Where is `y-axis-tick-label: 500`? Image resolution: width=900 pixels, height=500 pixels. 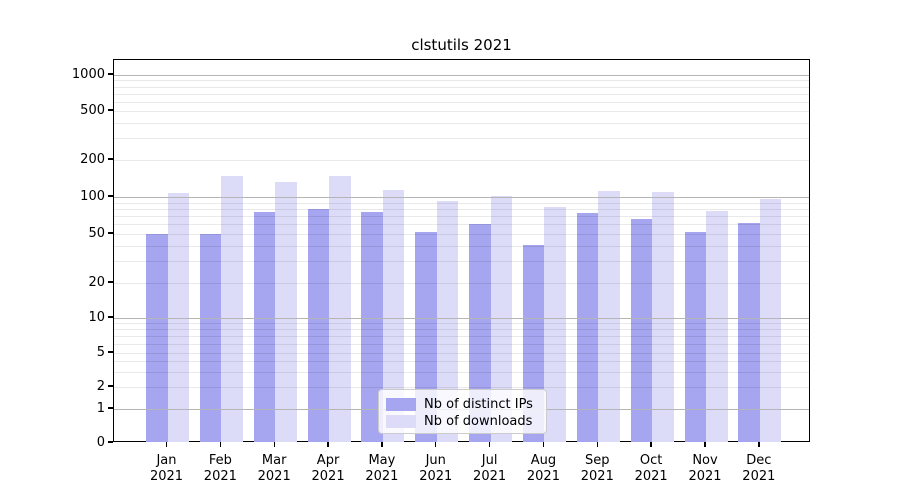 y-axis-tick-label: 500 is located at coordinates (92, 110).